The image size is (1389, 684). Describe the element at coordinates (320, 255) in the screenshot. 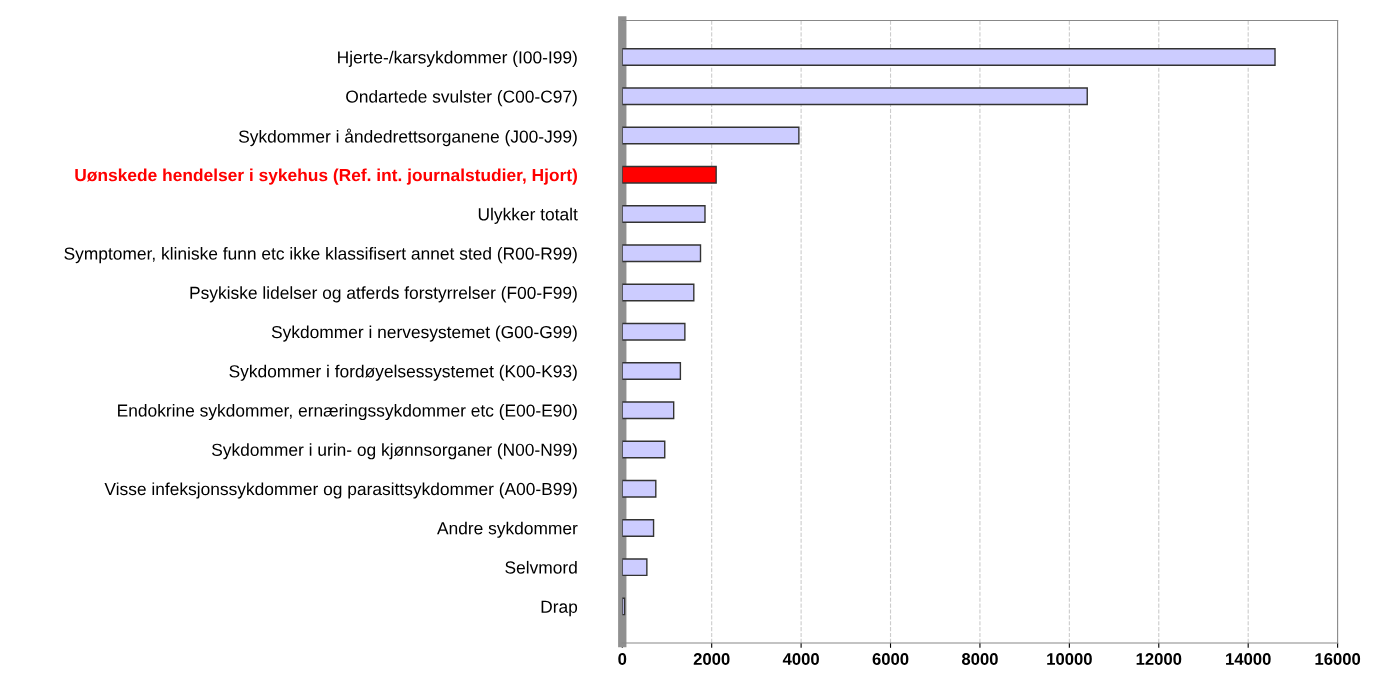

I see `y-tick-label: Symptomer, kliniske funn etc ikke klassifisert annet sted (R00-R99)` at that location.